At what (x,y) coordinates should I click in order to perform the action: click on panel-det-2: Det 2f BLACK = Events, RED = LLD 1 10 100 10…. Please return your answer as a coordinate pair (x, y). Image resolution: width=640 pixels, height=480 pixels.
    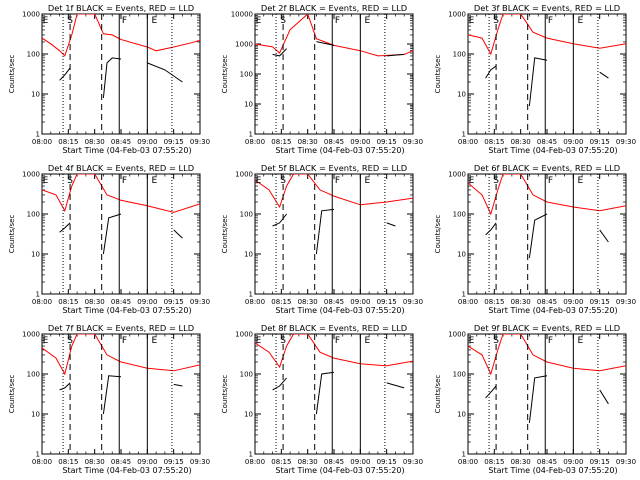
    Looking at the image, I should click on (322, 79).